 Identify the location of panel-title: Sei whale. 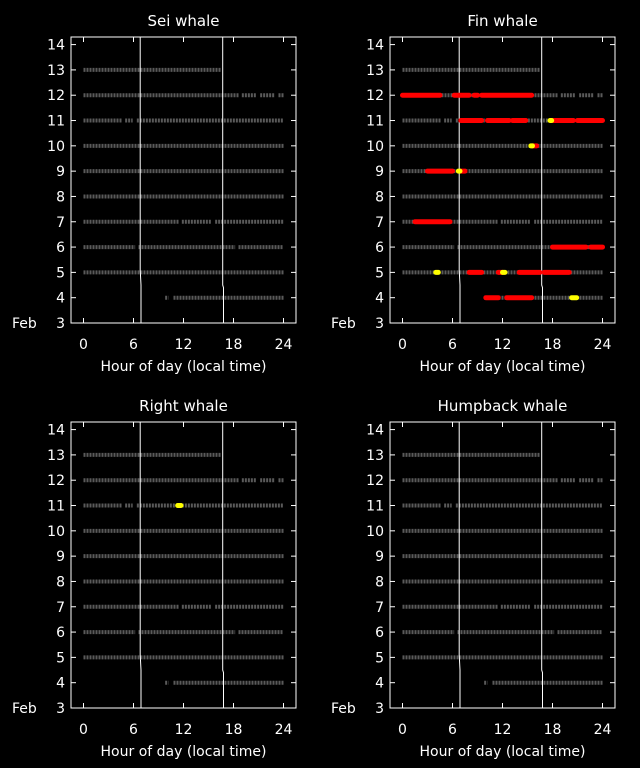
(183, 21).